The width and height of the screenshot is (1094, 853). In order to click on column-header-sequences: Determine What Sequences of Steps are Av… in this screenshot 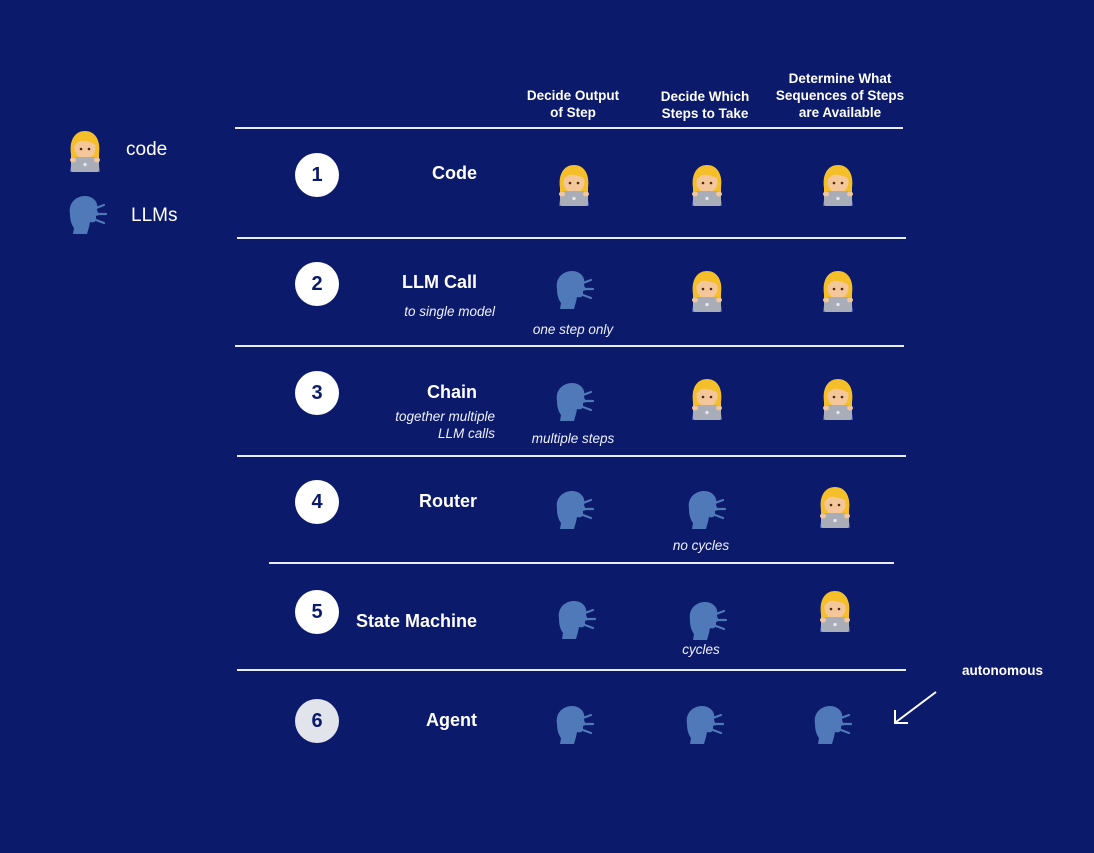, I will do `click(840, 95)`.